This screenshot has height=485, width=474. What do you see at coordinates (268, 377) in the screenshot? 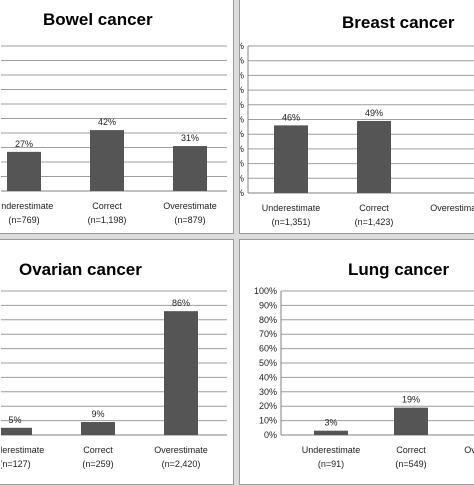
I see `ytick-label-lung: 40%` at bounding box center [268, 377].